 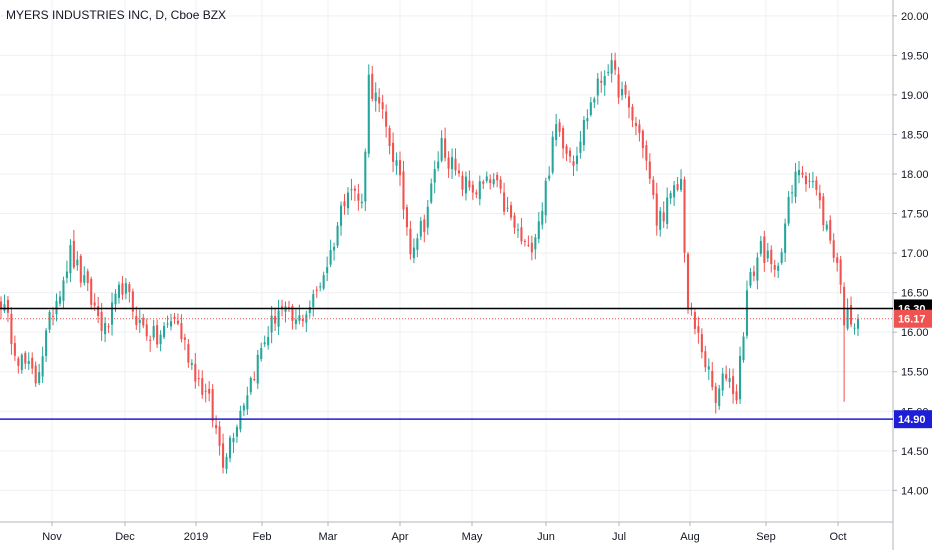 What do you see at coordinates (125, 537) in the screenshot?
I see `x-tick-label: Dec` at bounding box center [125, 537].